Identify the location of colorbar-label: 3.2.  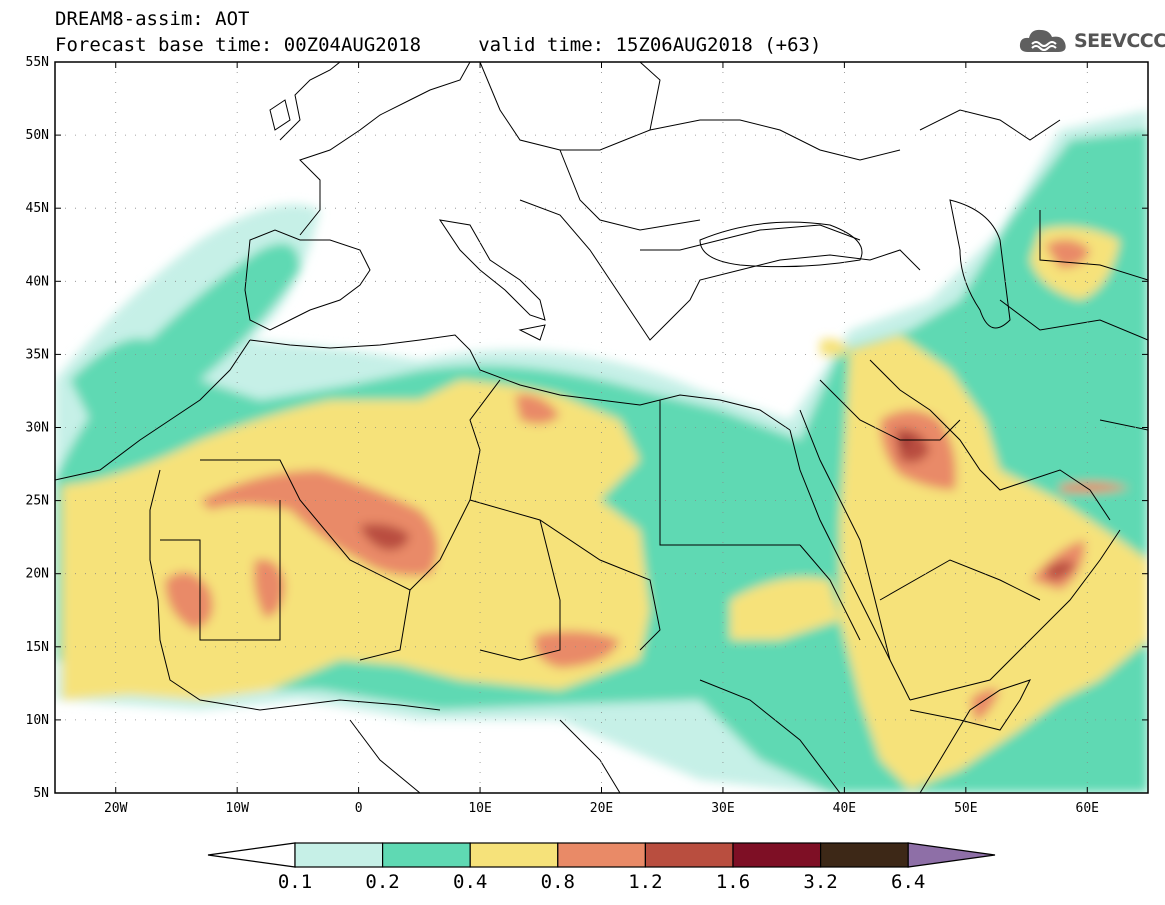
(820, 882).